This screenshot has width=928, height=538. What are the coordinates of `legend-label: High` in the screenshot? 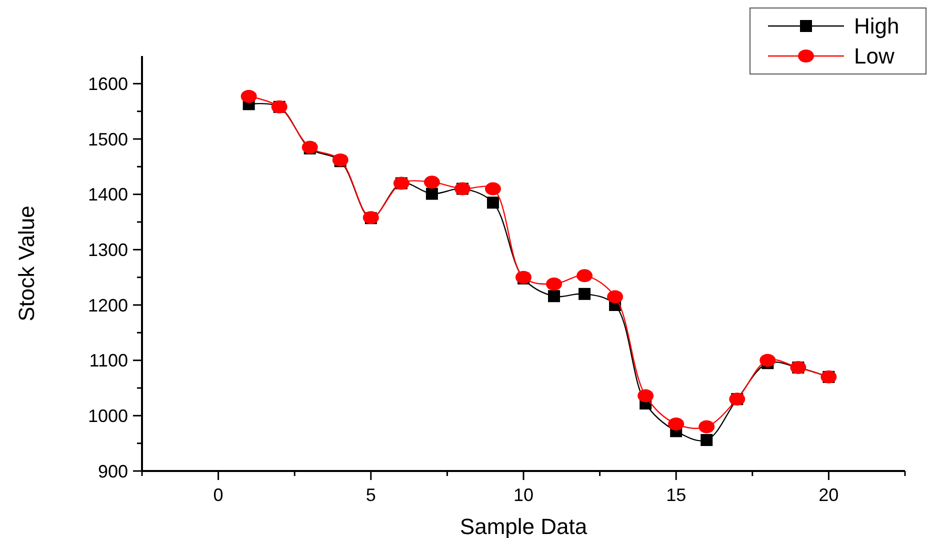 It's located at (877, 26).